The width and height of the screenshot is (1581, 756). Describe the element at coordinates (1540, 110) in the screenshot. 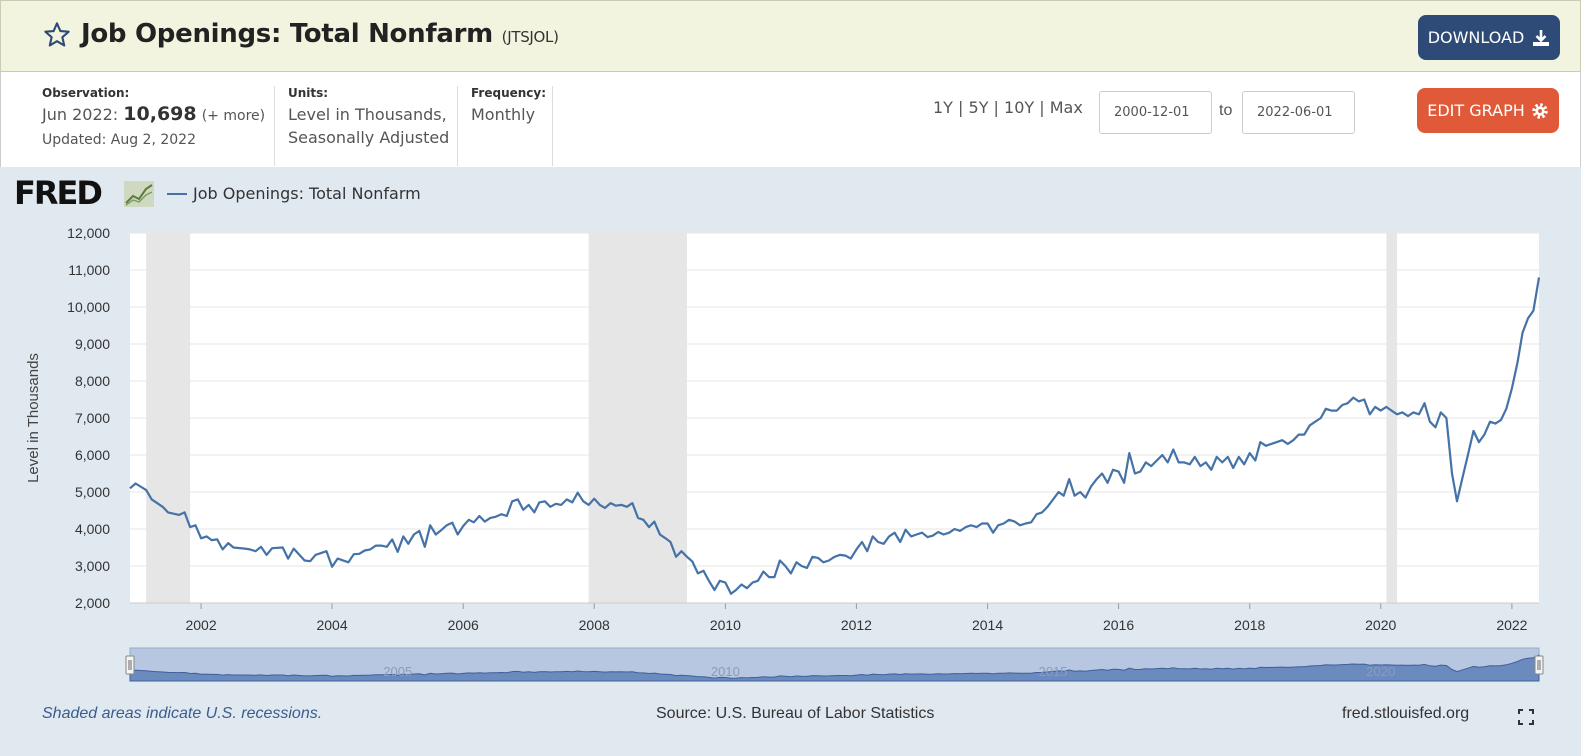

I see `gear-icon` at that location.